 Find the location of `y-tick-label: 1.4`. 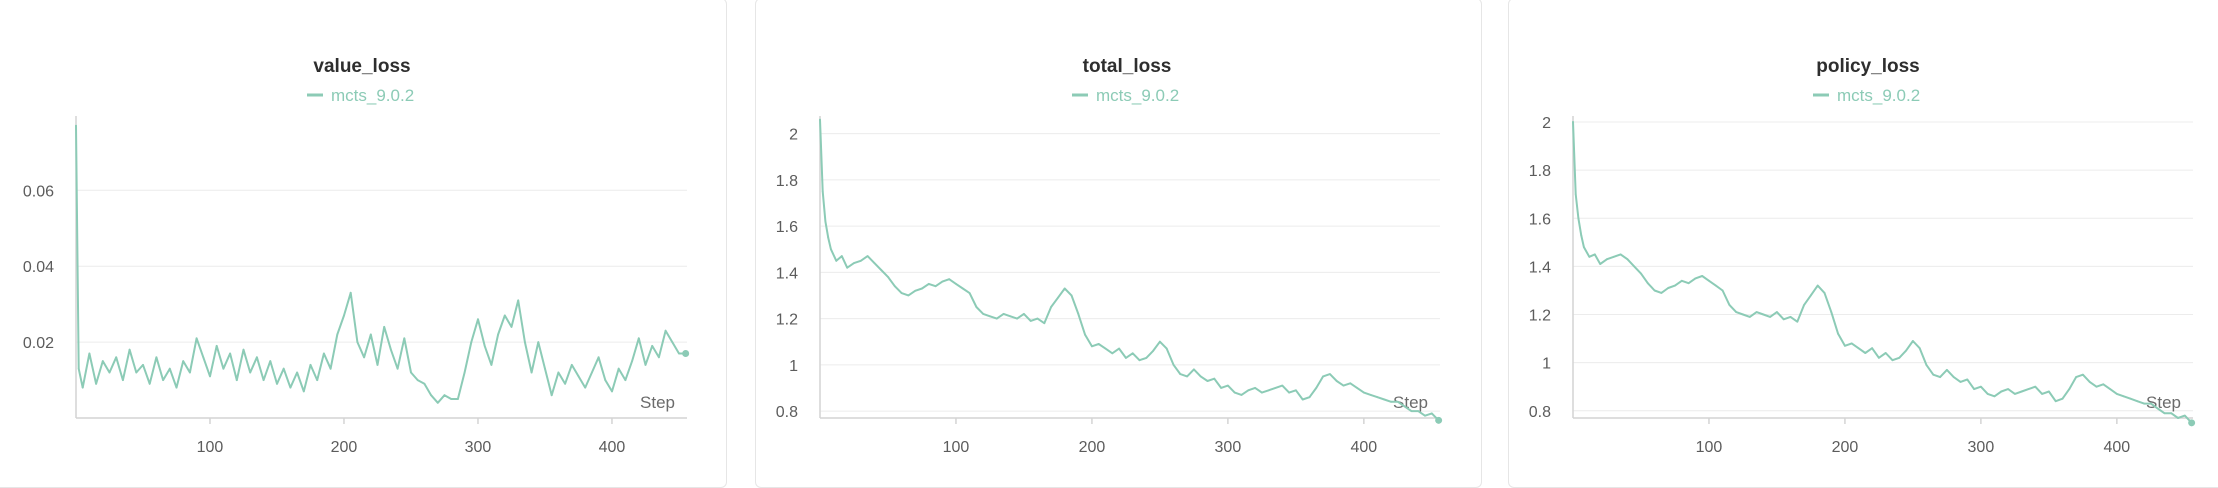

y-tick-label: 1.4 is located at coordinates (787, 273).